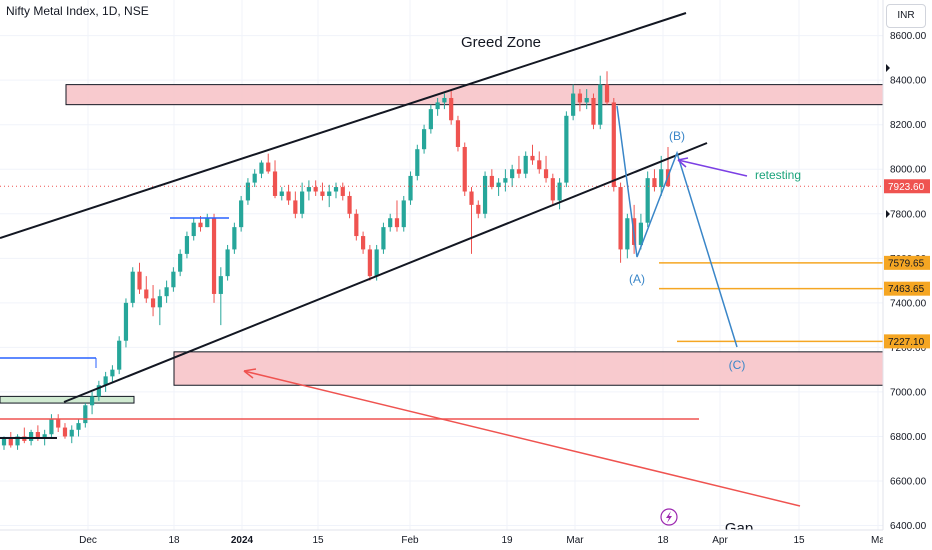 Image resolution: width=932 pixels, height=550 pixels. What do you see at coordinates (907, 341) in the screenshot?
I see `target-level-tag` at bounding box center [907, 341].